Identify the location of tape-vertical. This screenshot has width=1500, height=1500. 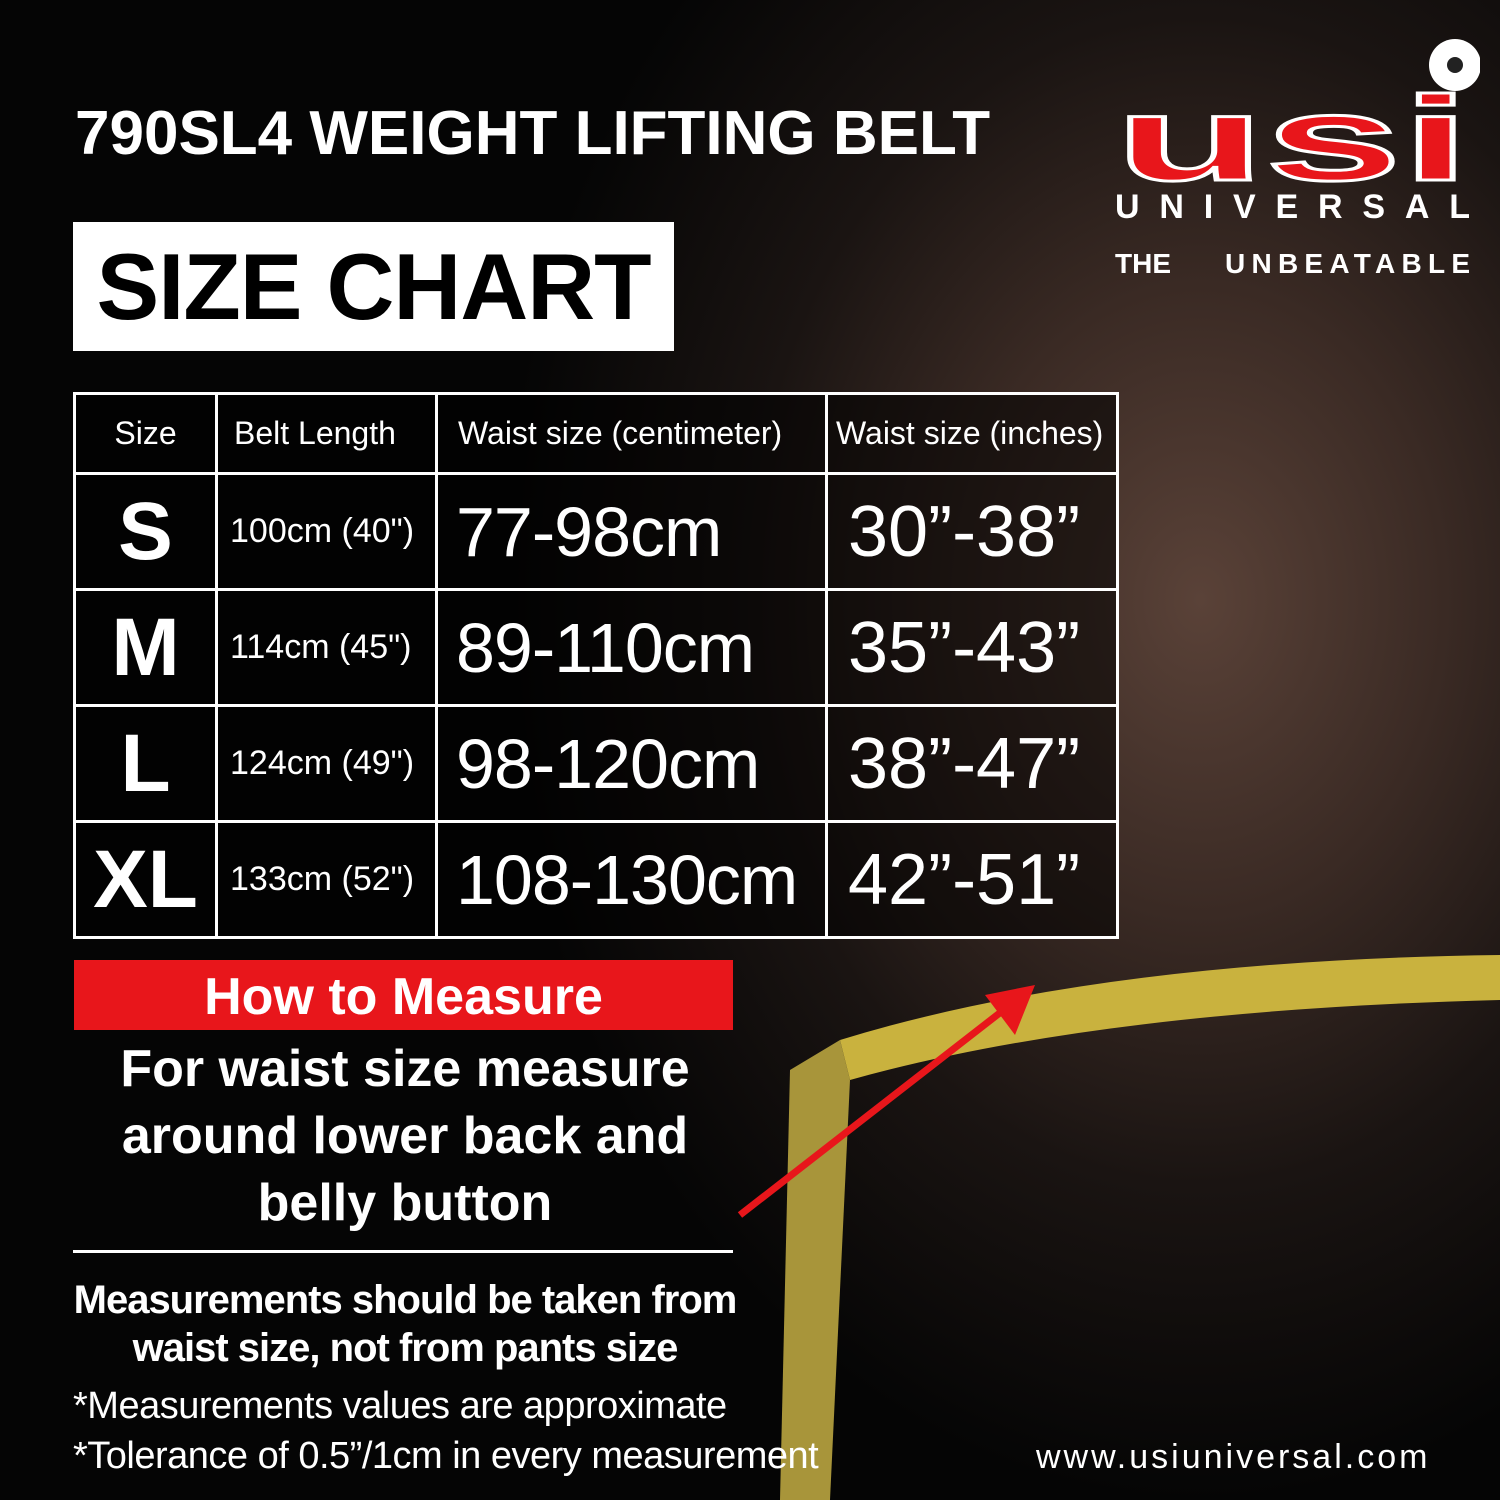
(815, 1270).